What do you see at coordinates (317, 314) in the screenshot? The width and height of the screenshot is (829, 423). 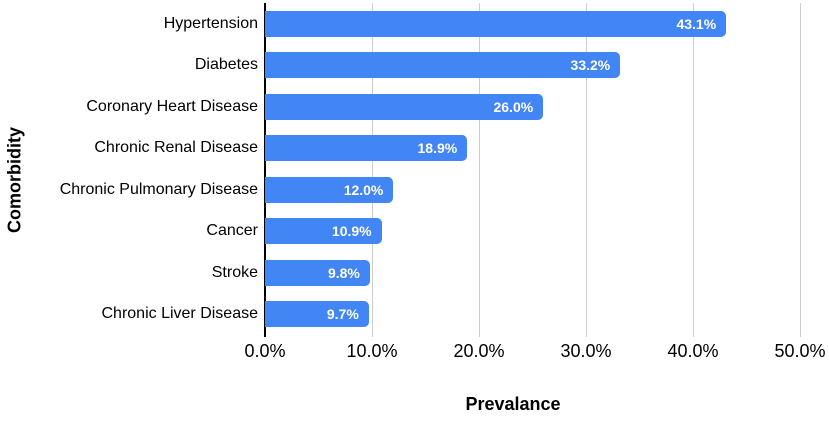 I see `bar-chronic-liver-disease: 9.7%` at bounding box center [317, 314].